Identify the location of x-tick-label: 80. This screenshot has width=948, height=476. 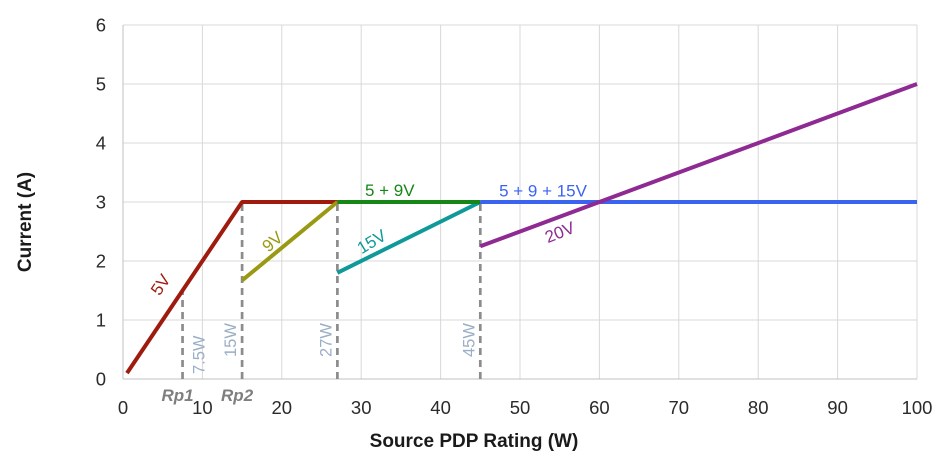
(758, 407).